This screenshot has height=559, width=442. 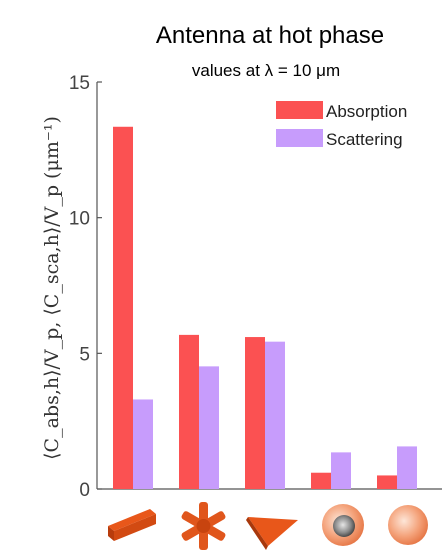 What do you see at coordinates (343, 525) in the screenshot?
I see `core-shell-sphere-icon` at bounding box center [343, 525].